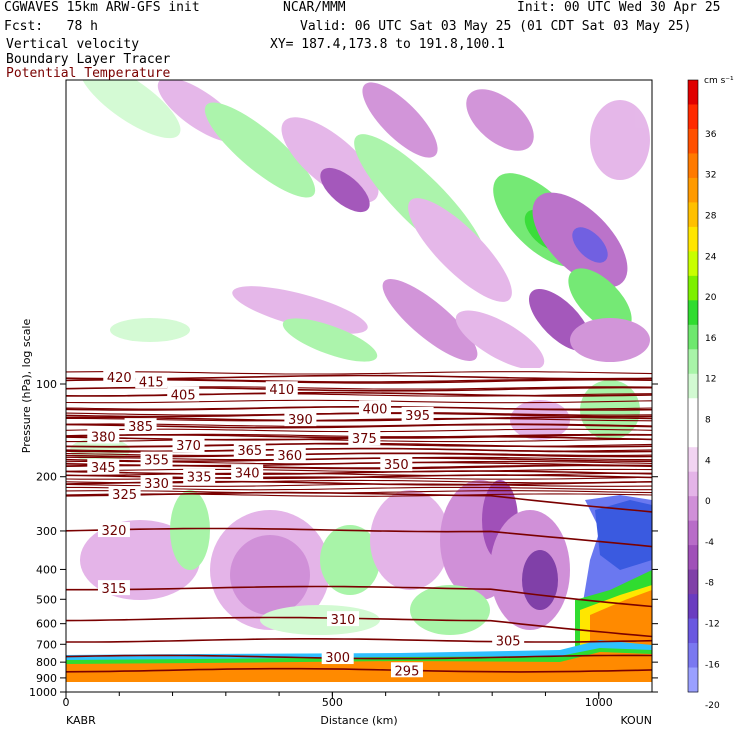  What do you see at coordinates (103, 468) in the screenshot?
I see `theta-label: 345` at bounding box center [103, 468].